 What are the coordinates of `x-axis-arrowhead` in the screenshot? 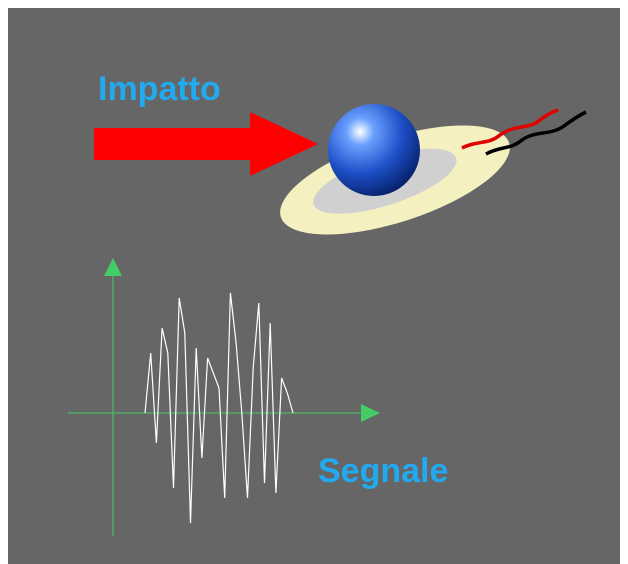 It's located at (370, 413).